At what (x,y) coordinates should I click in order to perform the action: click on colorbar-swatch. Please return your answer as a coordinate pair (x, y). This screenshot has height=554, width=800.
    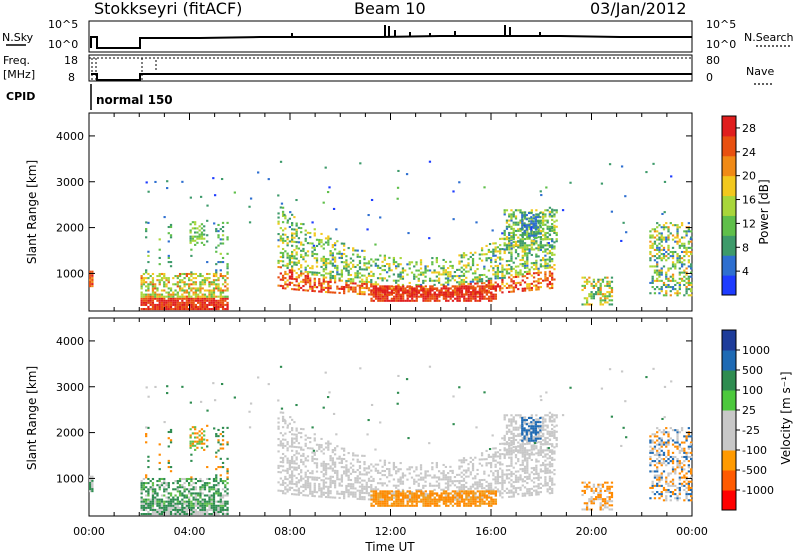
    Looking at the image, I should click on (729, 245).